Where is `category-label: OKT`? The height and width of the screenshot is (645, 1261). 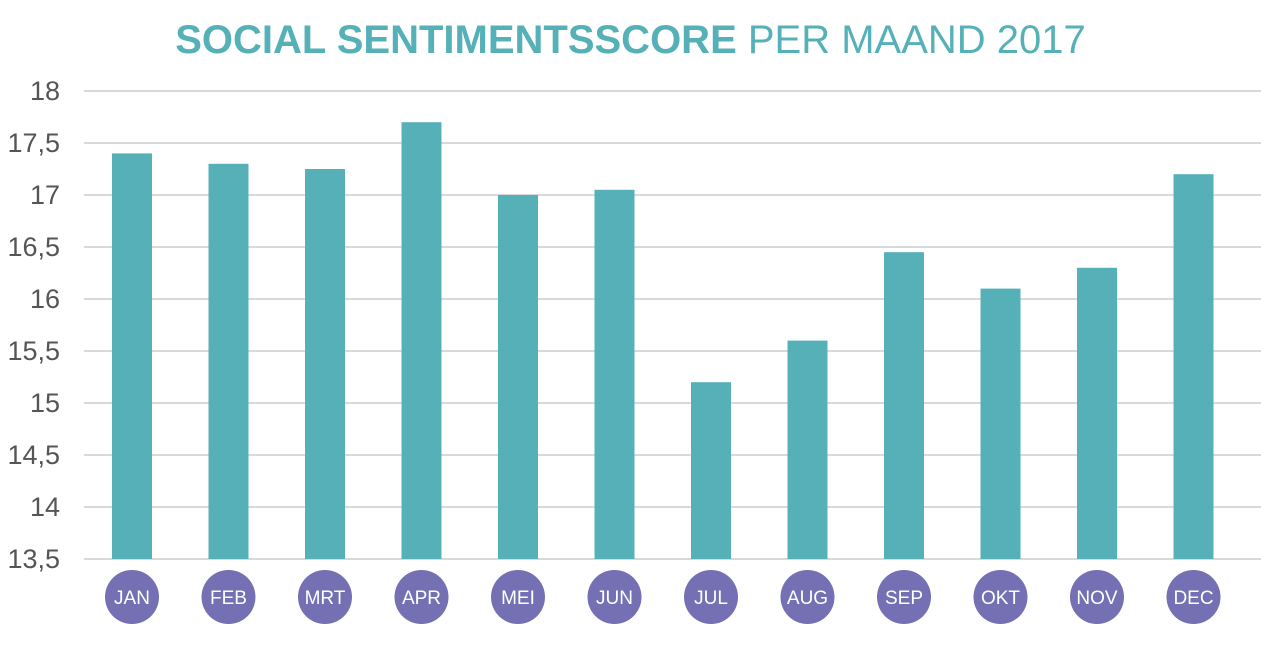 category-label: OKT is located at coordinates (1000, 598).